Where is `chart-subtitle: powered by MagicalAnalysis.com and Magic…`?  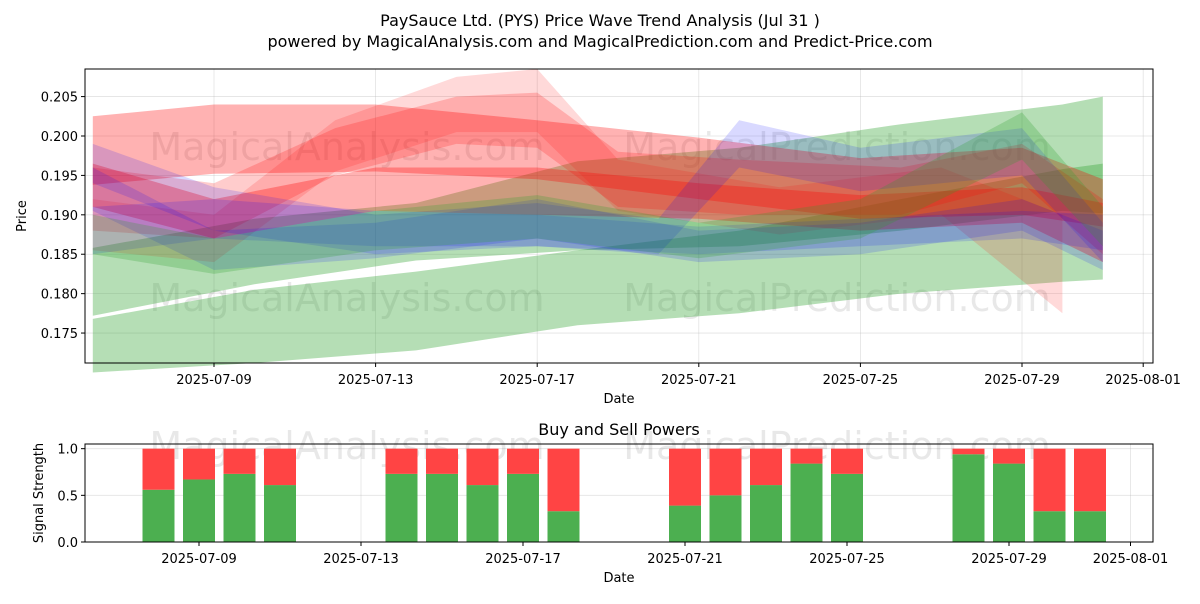 chart-subtitle: powered by MagicalAnalysis.com and Magic… is located at coordinates (599, 41).